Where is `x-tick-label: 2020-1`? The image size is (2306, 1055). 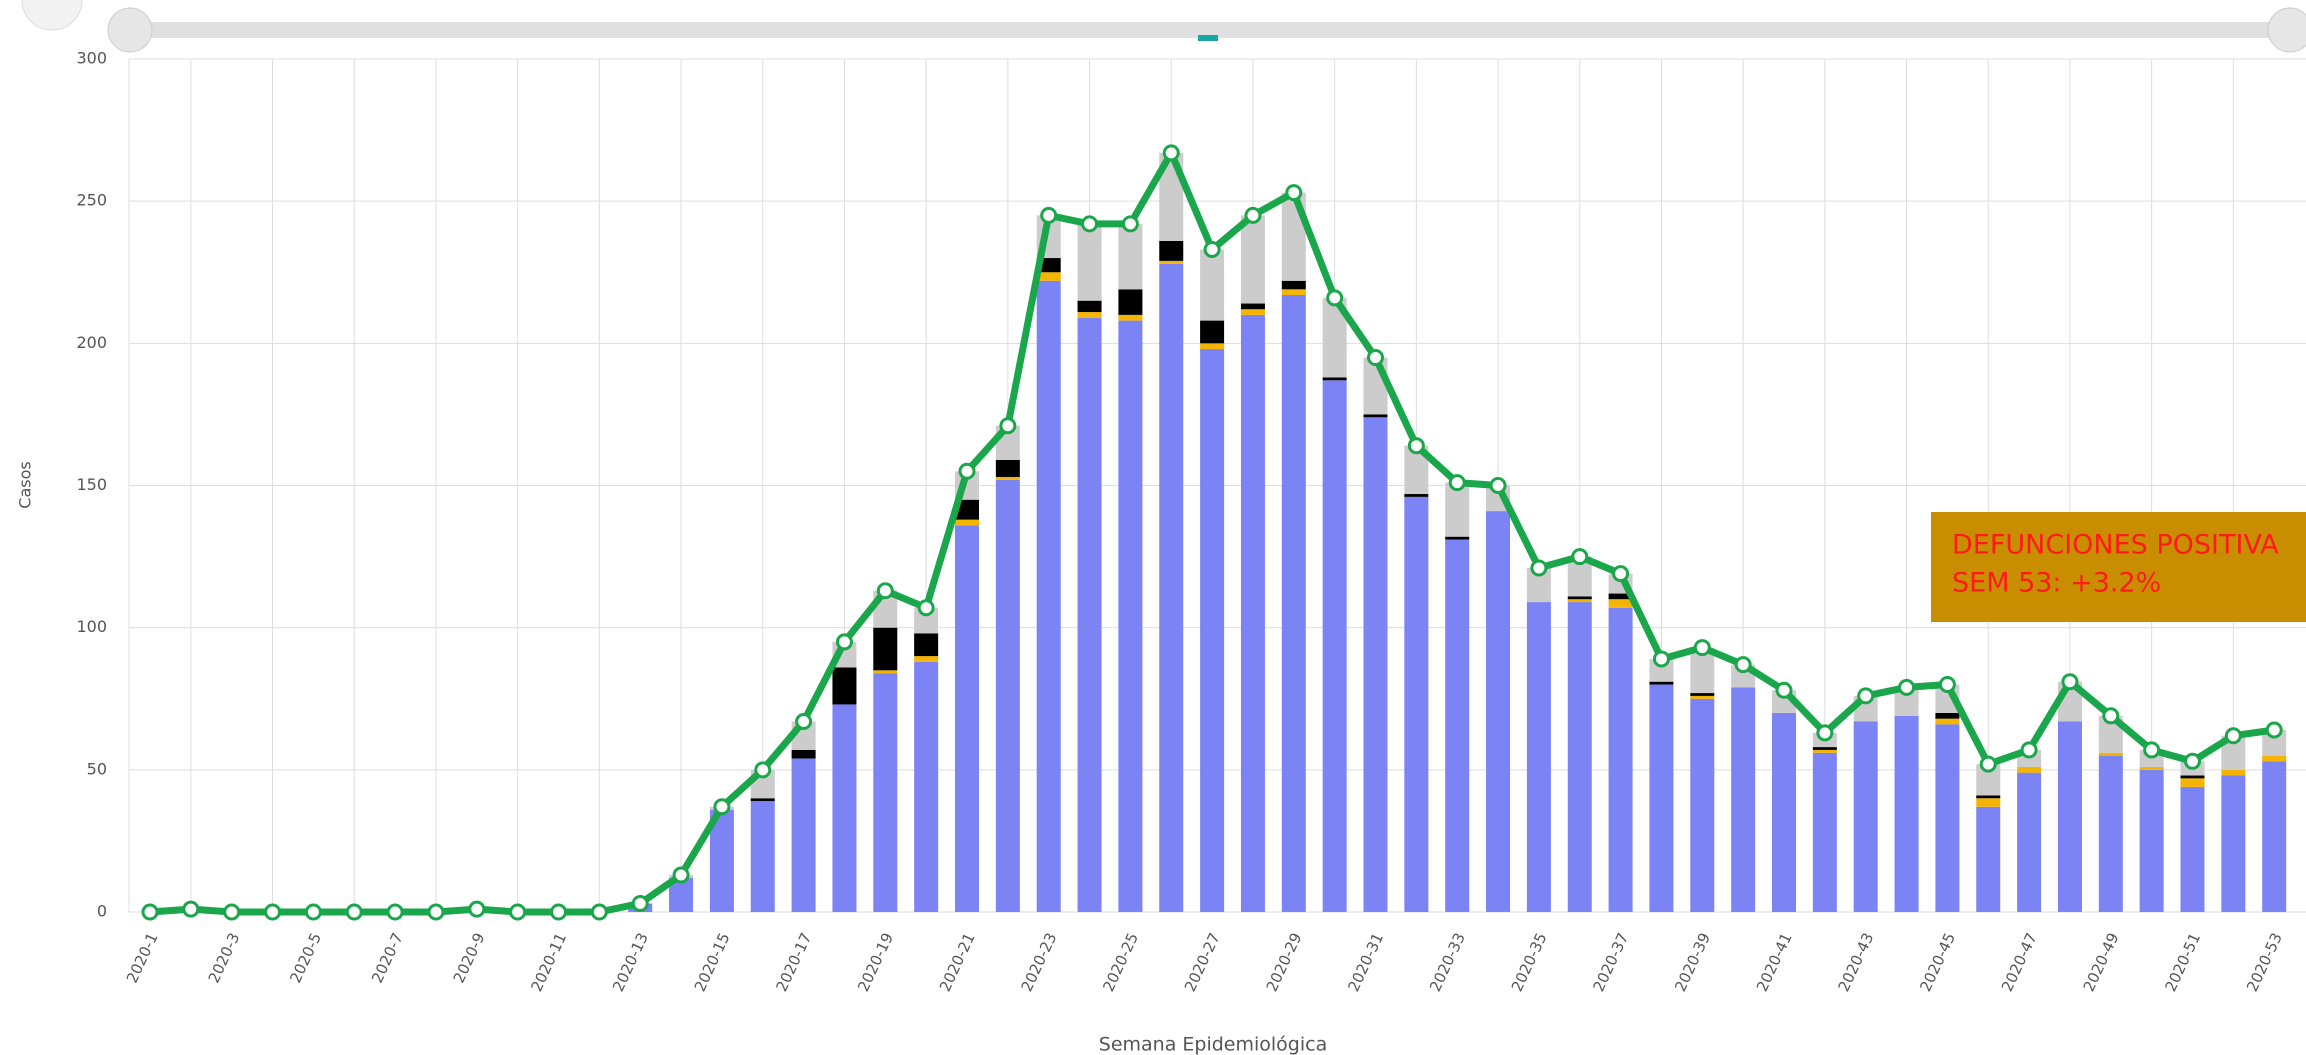
x-tick-label: 2020-1 is located at coordinates (142, 958).